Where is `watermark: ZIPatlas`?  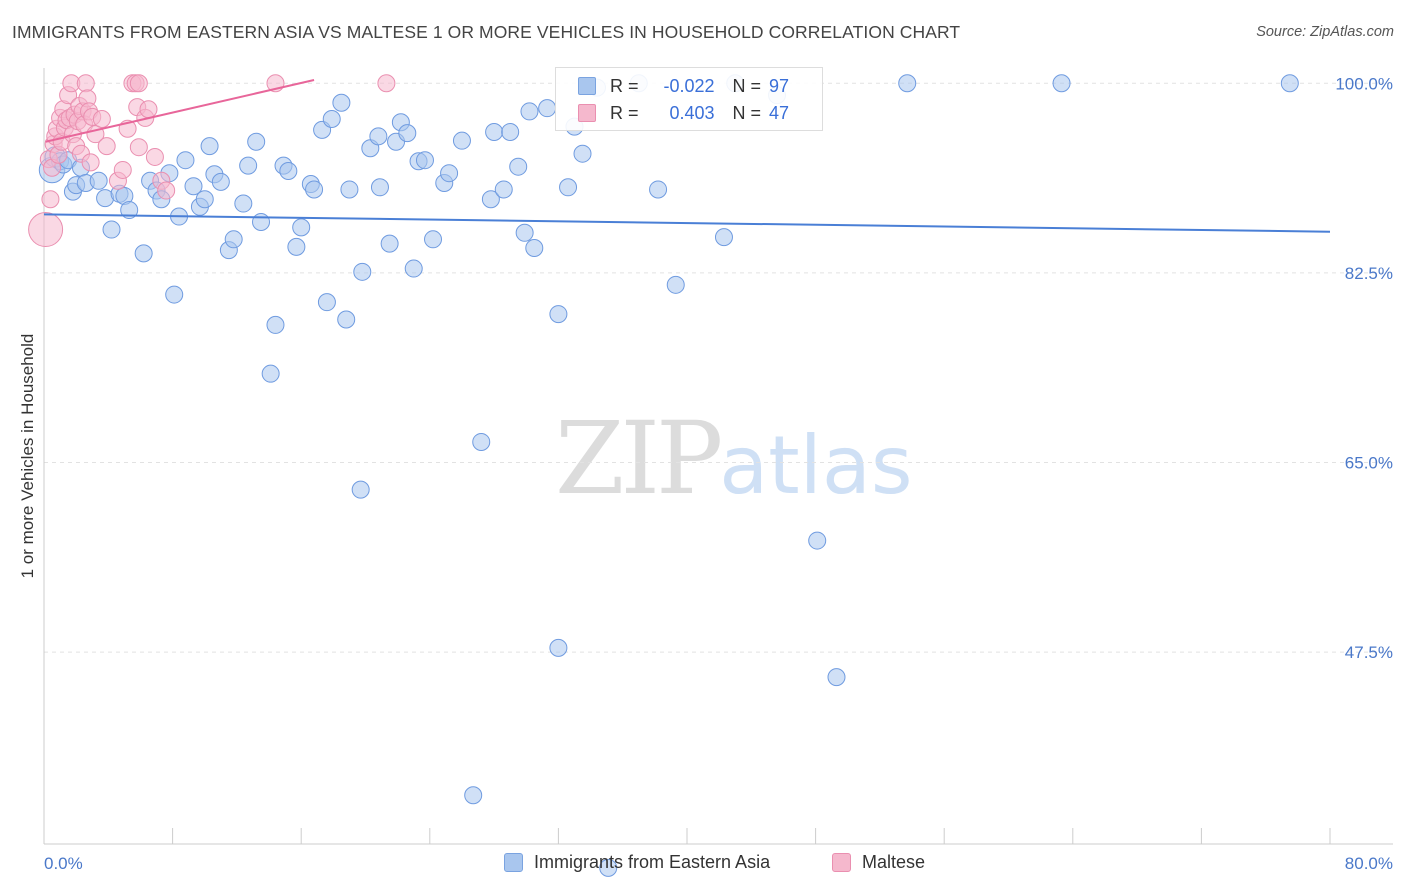 watermark: ZIPatlas is located at coordinates (734, 458).